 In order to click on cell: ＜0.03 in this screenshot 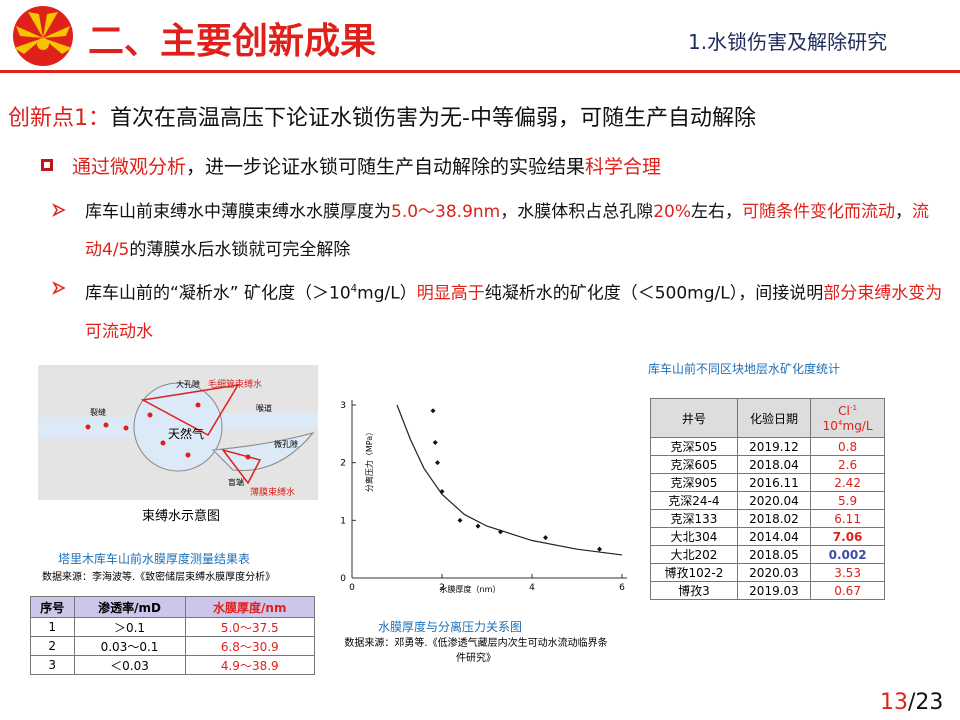, I will do `click(129, 665)`.